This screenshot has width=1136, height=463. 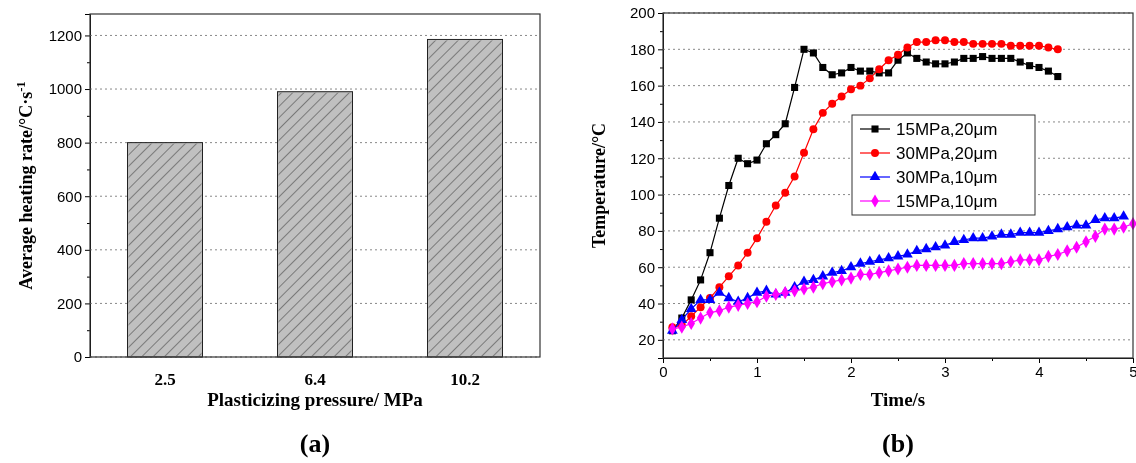 What do you see at coordinates (642, 158) in the screenshot?
I see `y-tick-label: 120` at bounding box center [642, 158].